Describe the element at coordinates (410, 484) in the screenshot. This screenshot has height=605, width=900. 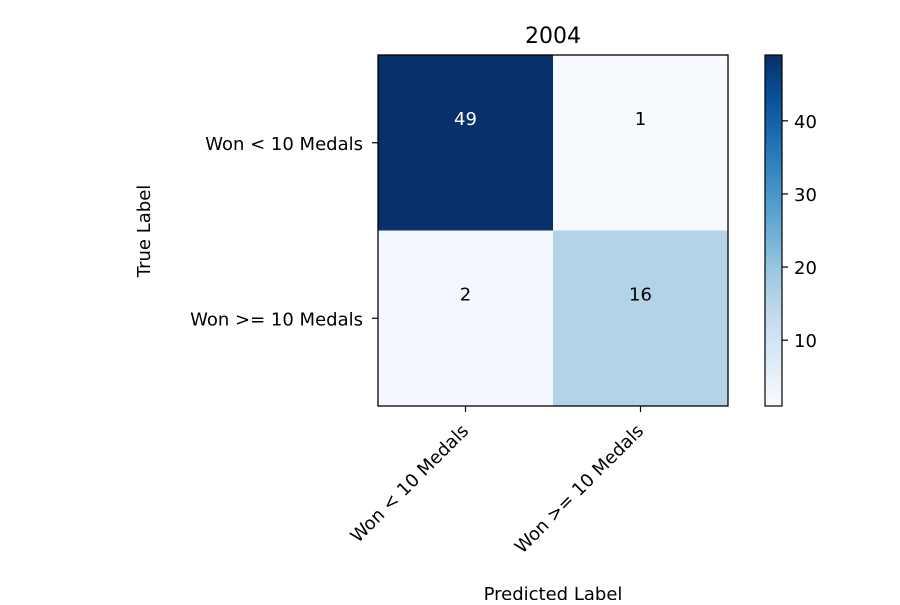
I see `x-tick-label: Won < 10 Medals` at that location.